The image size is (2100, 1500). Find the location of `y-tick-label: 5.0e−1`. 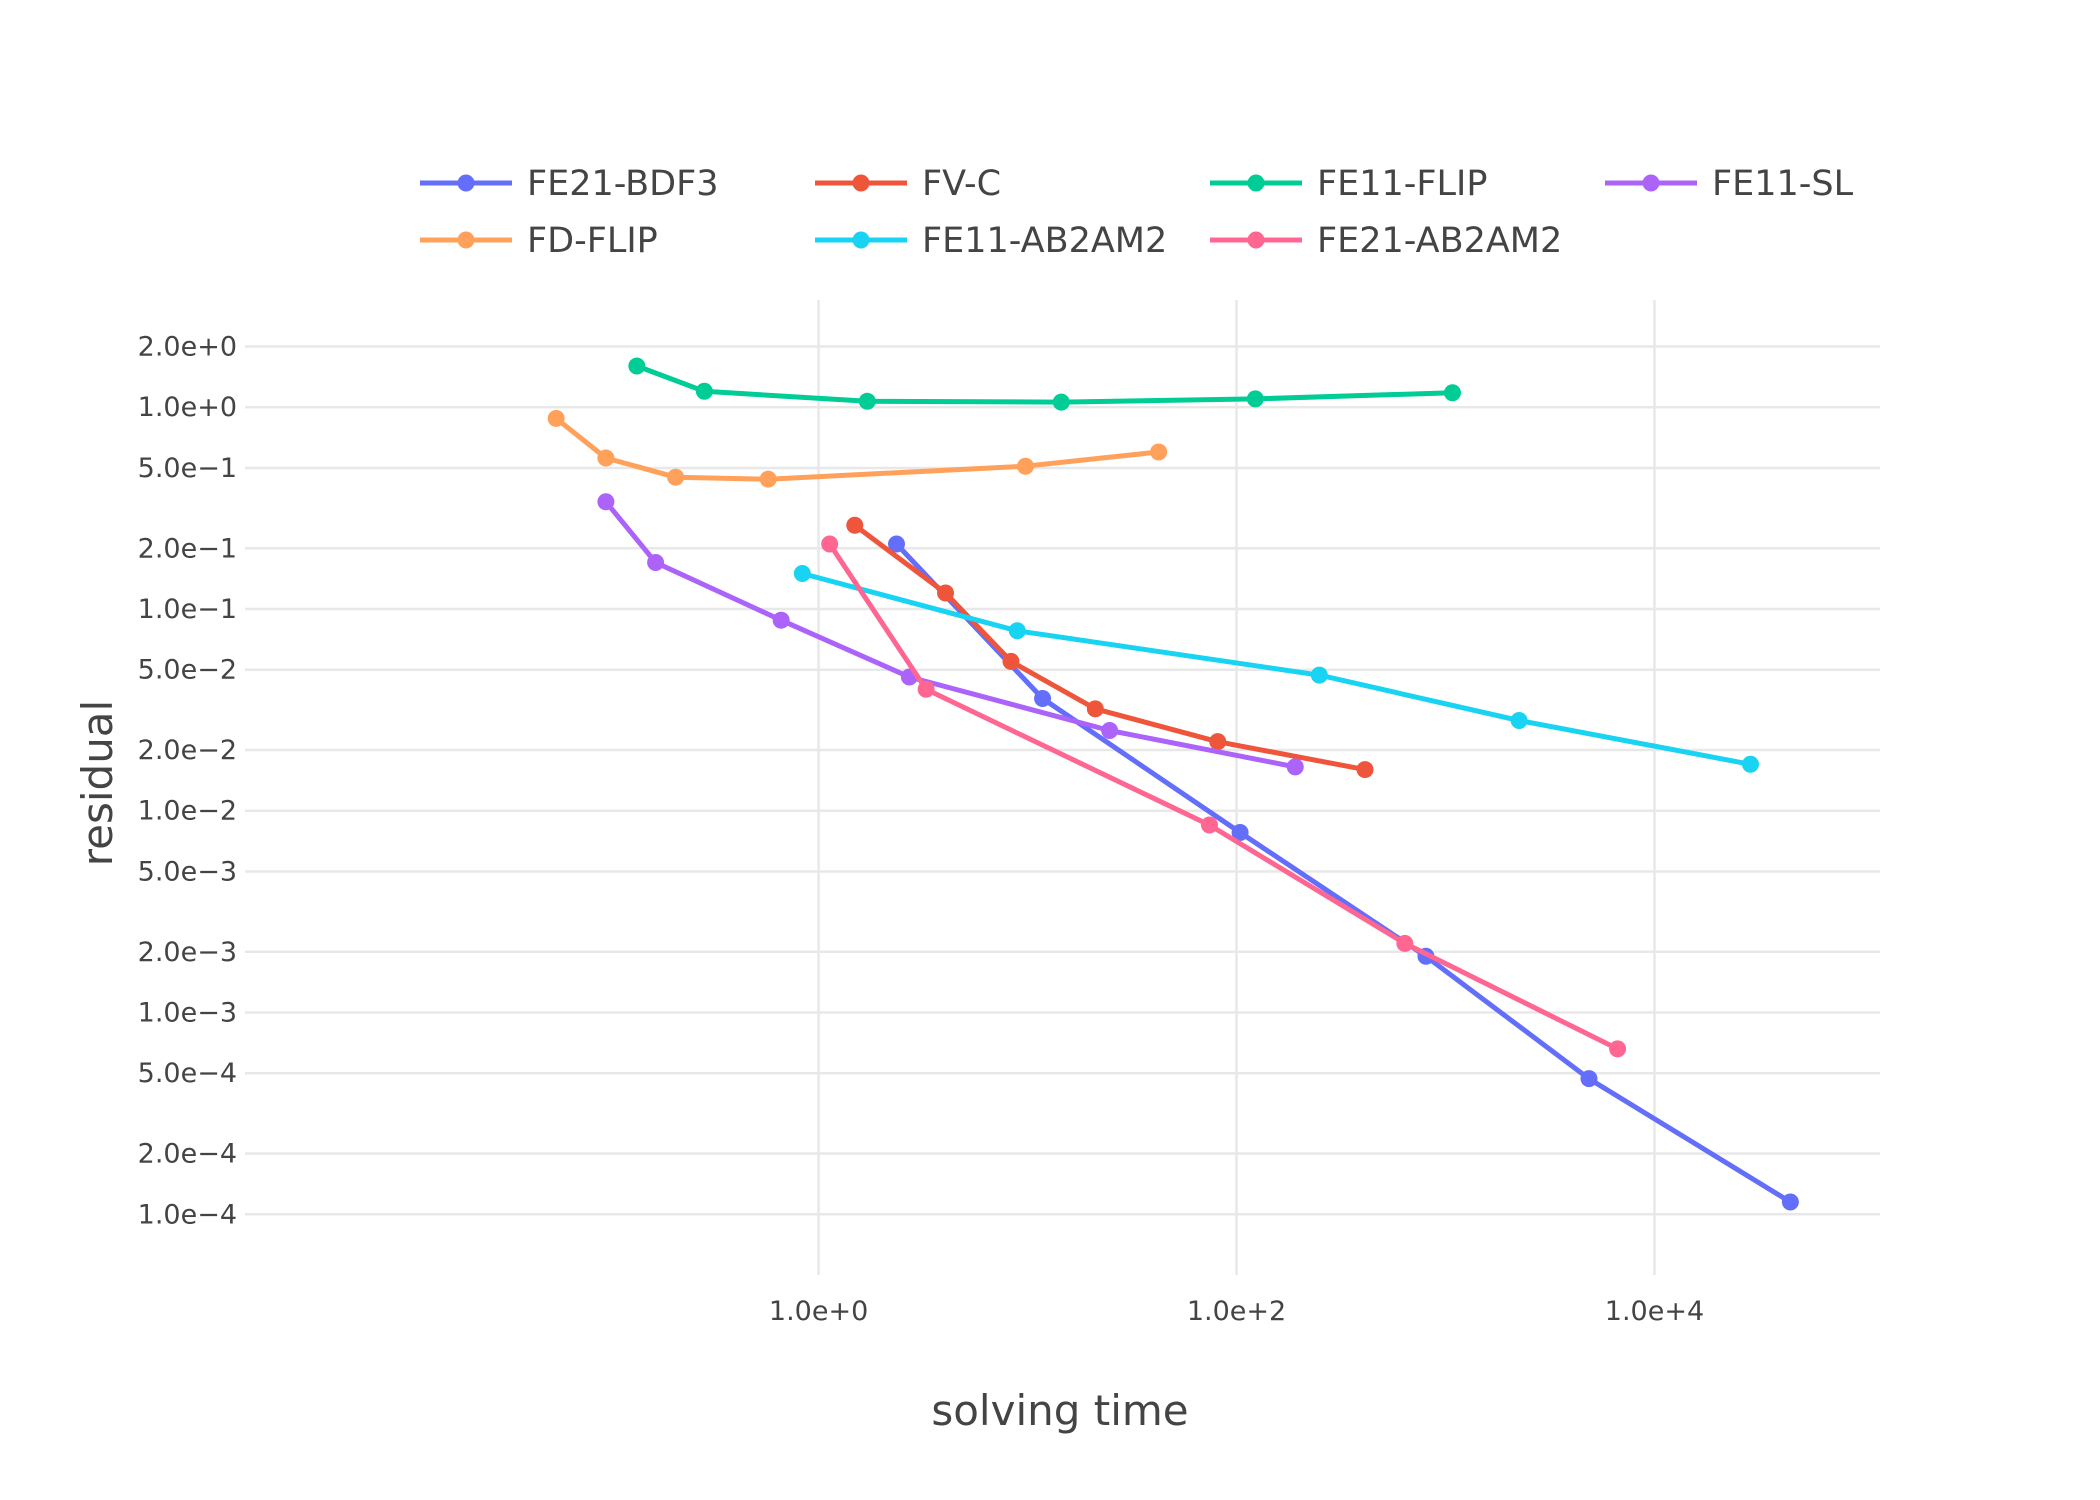

y-tick-label: 5.0e−1 is located at coordinates (187, 468).